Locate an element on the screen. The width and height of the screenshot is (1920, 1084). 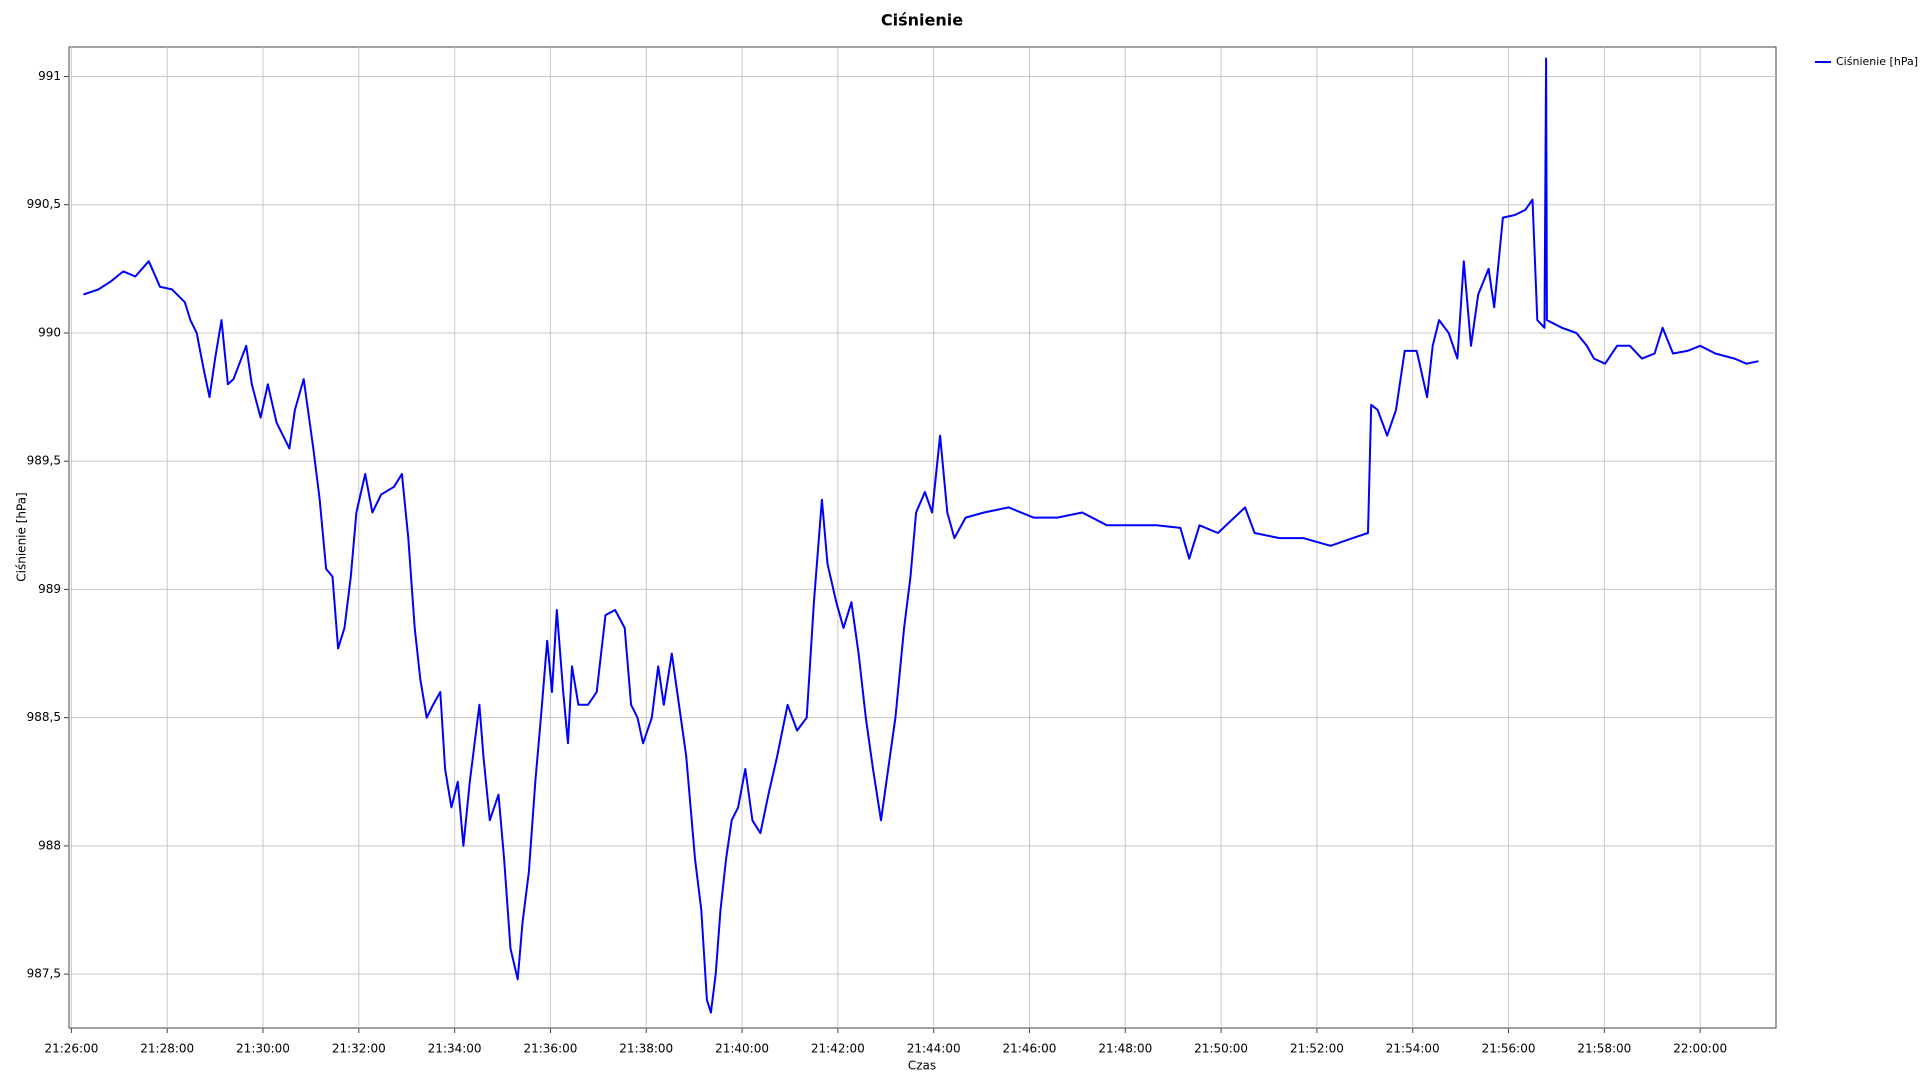
x-tick-label: 21:28:00 is located at coordinates (167, 1049).